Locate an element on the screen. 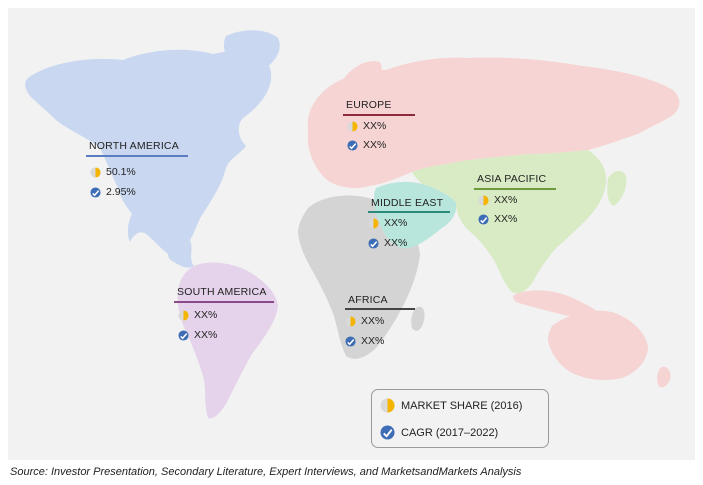 Image resolution: width=703 pixels, height=485 pixels. legend-market-share: MARKET SHARE (2016) is located at coordinates (451, 405).